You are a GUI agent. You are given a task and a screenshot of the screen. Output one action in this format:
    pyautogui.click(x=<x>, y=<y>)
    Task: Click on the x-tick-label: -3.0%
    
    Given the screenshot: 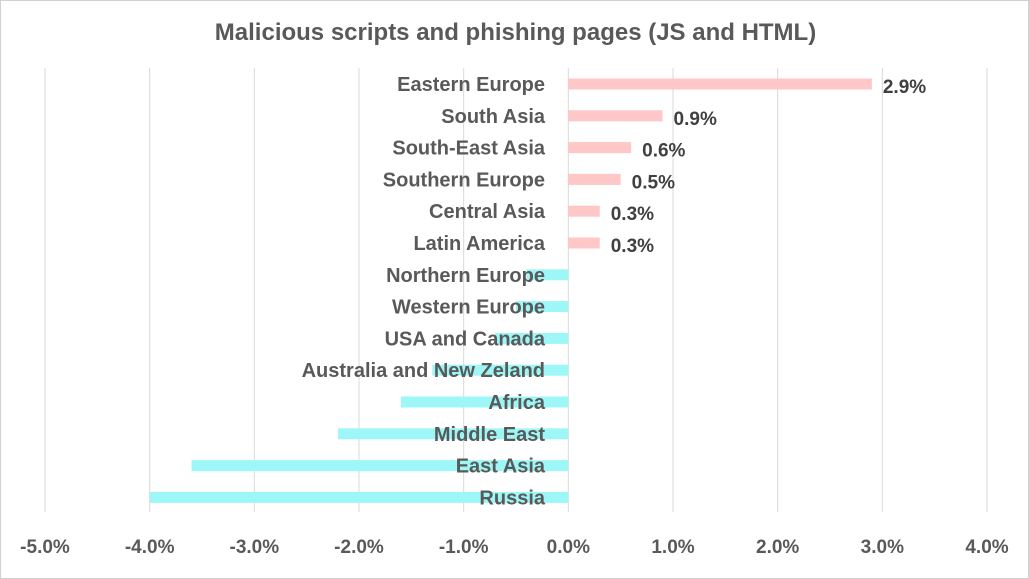 What is the action you would take?
    pyautogui.click(x=255, y=547)
    